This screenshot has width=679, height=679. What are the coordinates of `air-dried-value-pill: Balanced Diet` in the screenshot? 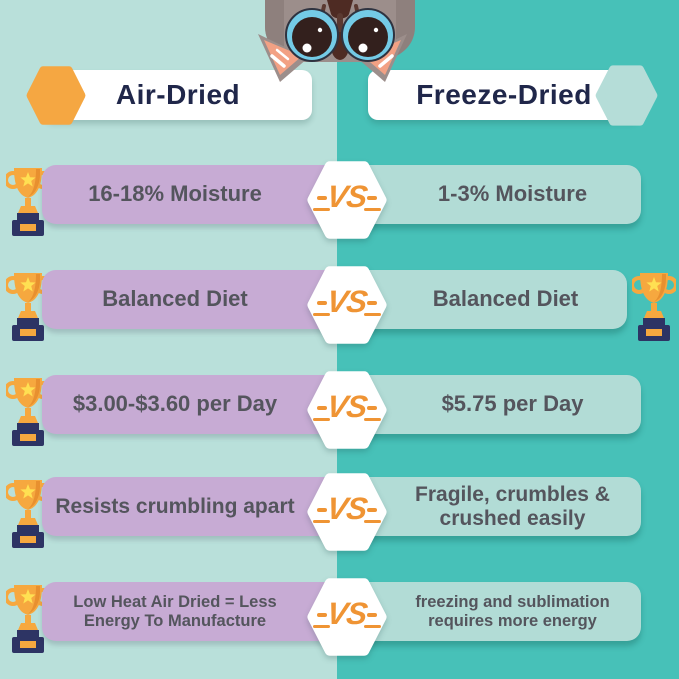 It's located at (197, 299).